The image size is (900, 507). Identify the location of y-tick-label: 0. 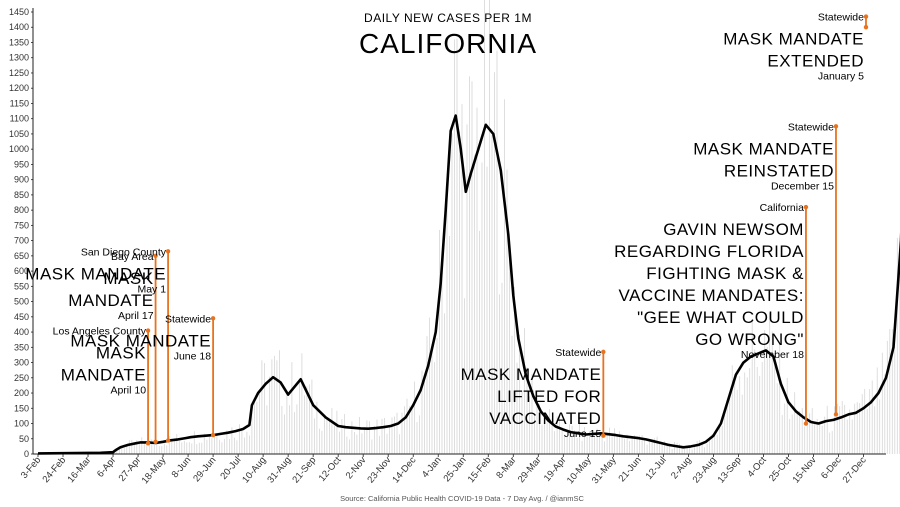
(26, 454).